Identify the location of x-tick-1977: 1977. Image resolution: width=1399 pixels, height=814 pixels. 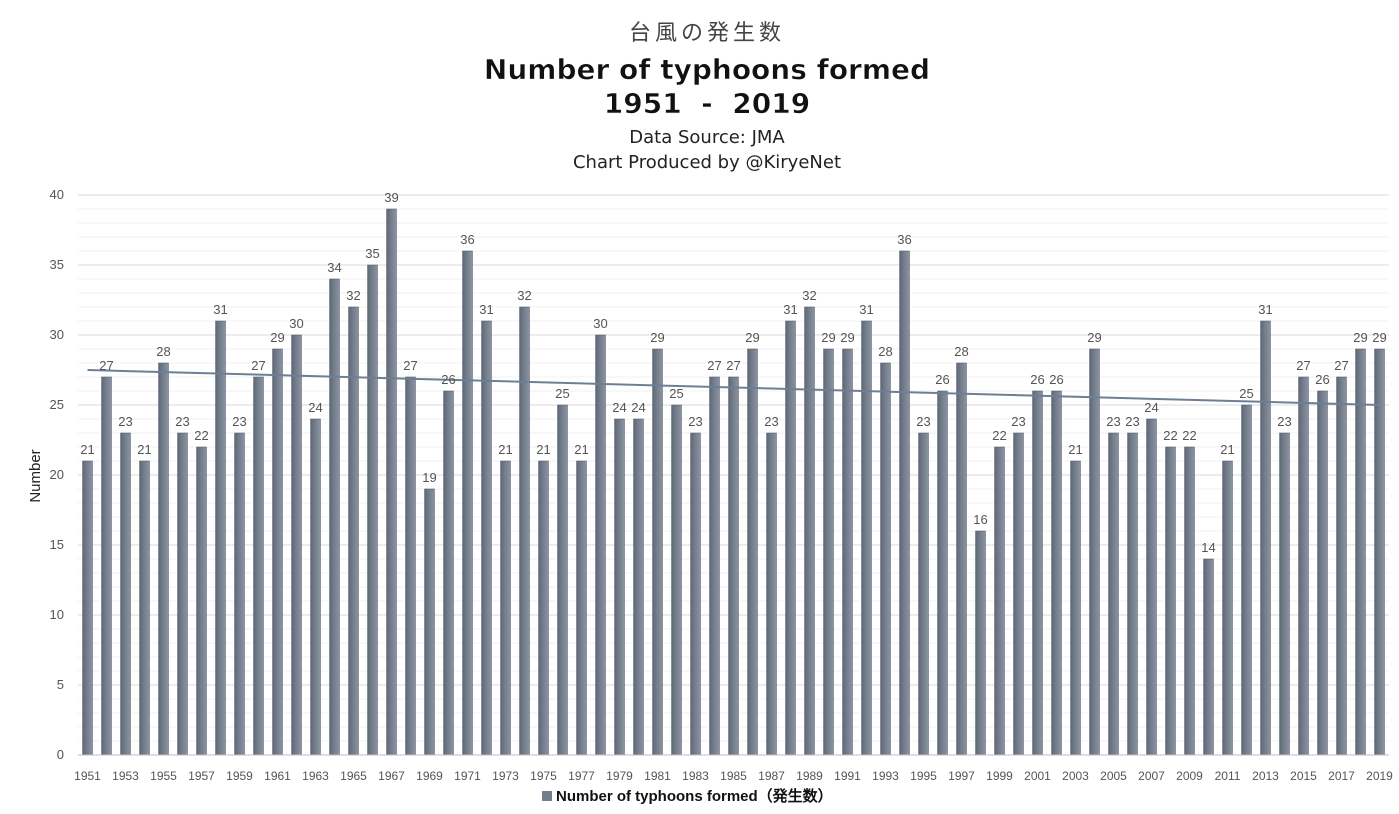
(581, 776).